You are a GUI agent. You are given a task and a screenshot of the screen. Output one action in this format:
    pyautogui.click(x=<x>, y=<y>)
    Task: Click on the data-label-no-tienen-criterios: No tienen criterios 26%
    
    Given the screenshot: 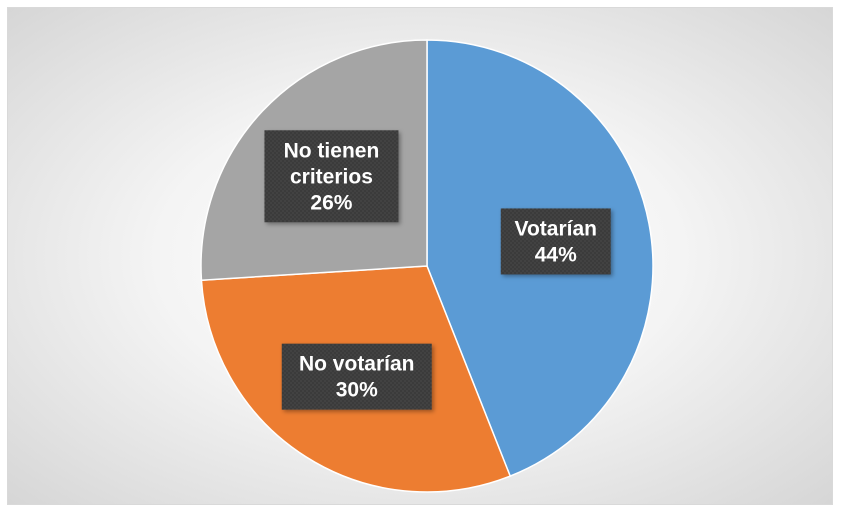 What is the action you would take?
    pyautogui.click(x=331, y=176)
    